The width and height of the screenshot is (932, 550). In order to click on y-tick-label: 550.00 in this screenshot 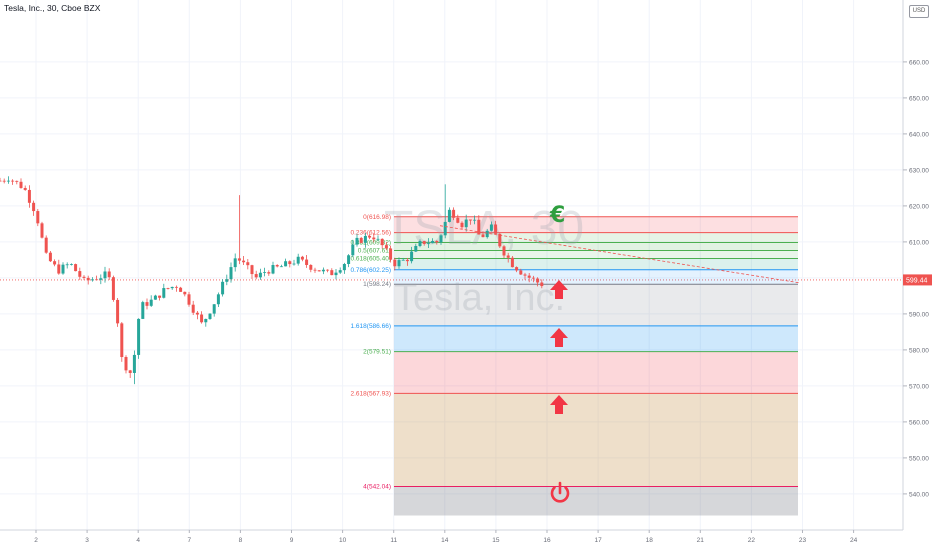, I will do `click(919, 458)`.